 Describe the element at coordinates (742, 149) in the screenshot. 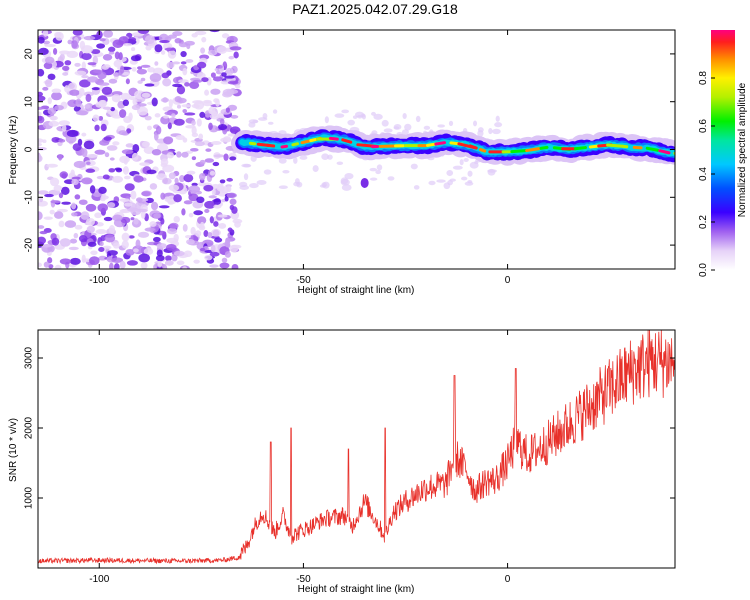

I see `colorbar-label: Normalized spectral amplitude` at that location.